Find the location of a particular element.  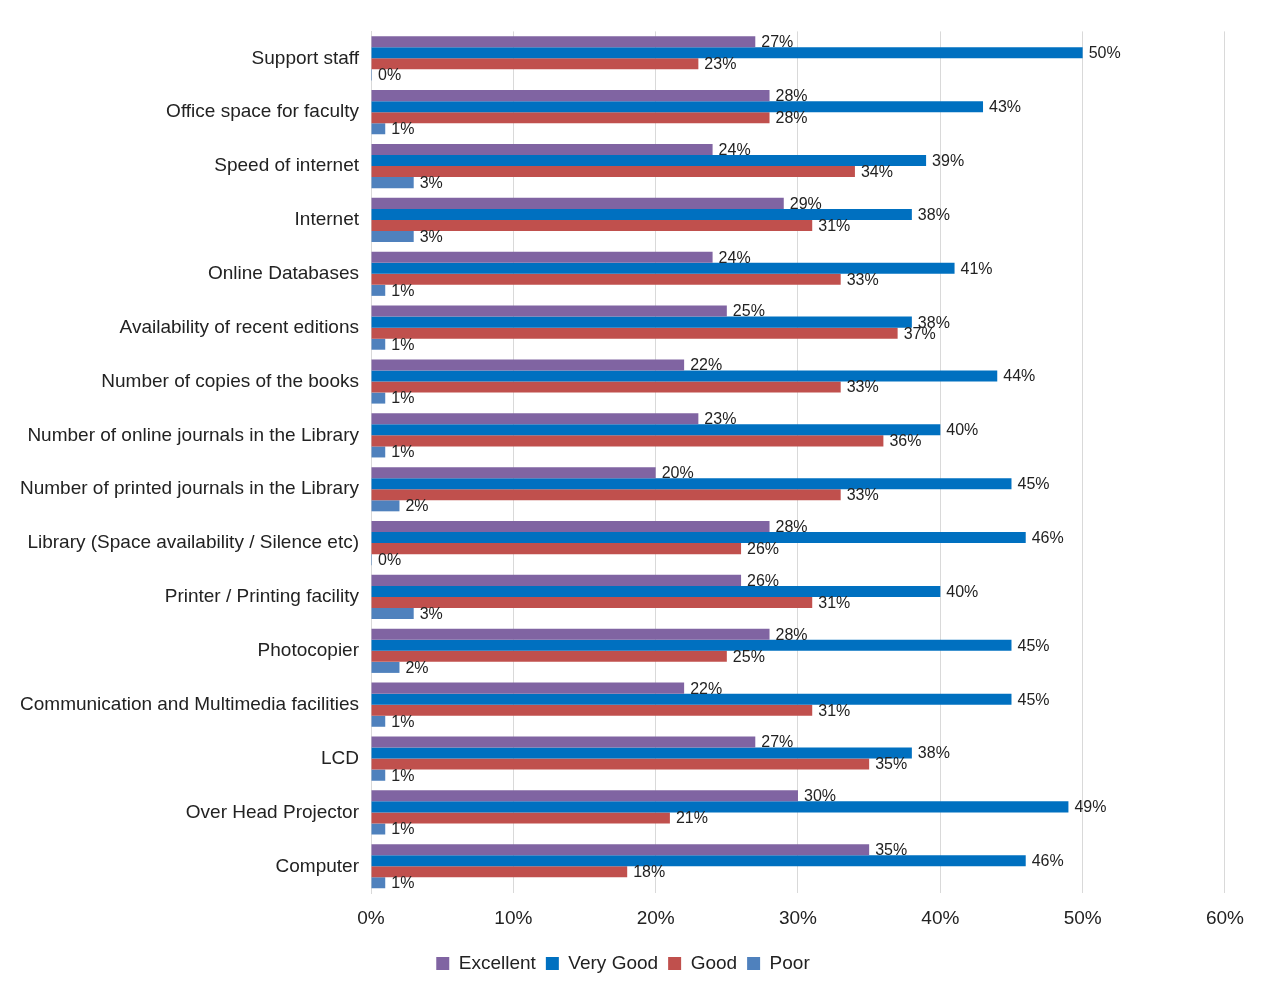

x-tick-label: 0% is located at coordinates (371, 917).